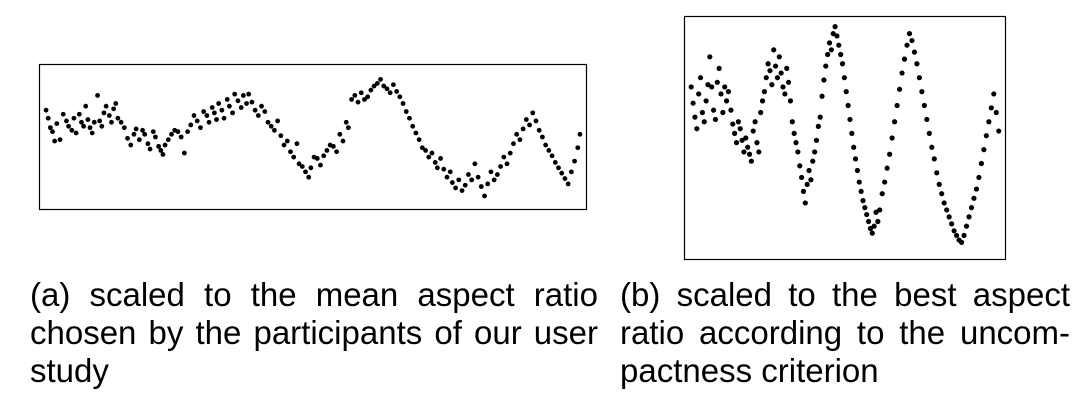 The width and height of the screenshot is (1081, 420). What do you see at coordinates (845, 294) in the screenshot?
I see `caption-b-line-1: (b) scaled to the best aspect` at bounding box center [845, 294].